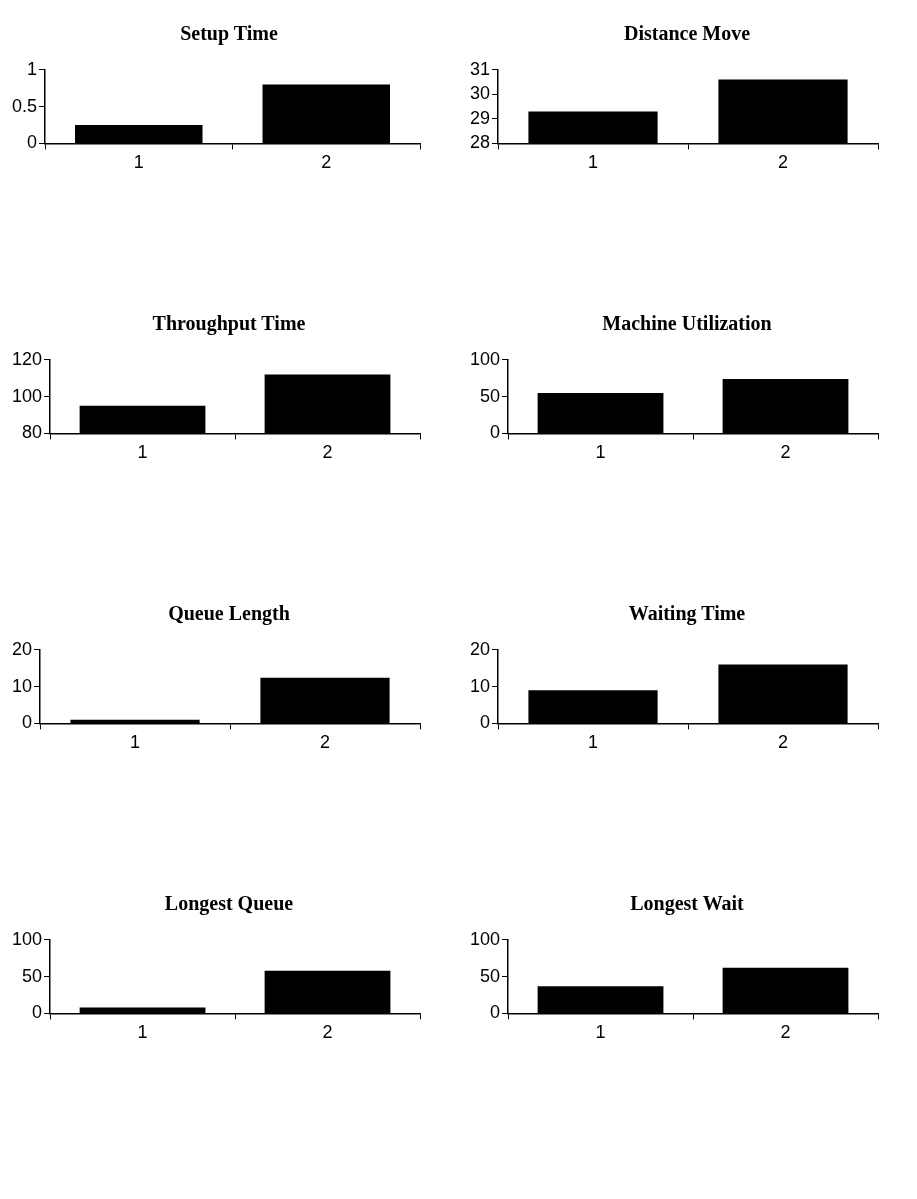  Describe the element at coordinates (480, 68) in the screenshot. I see `y-tick-label: 31` at that location.